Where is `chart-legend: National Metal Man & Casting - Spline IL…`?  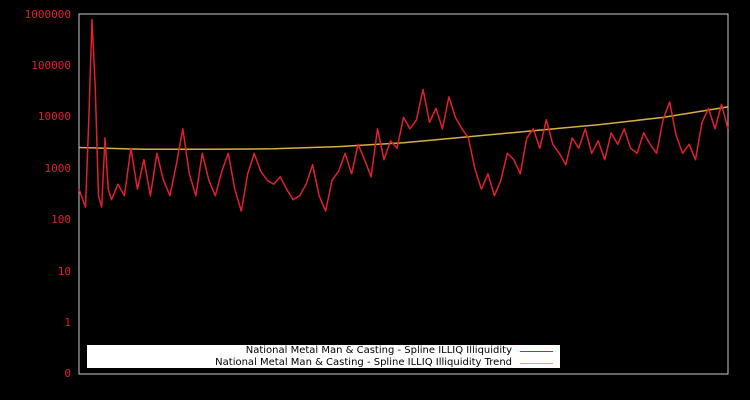
chart-legend: National Metal Man & Casting - Spline IL… is located at coordinates (323, 356).